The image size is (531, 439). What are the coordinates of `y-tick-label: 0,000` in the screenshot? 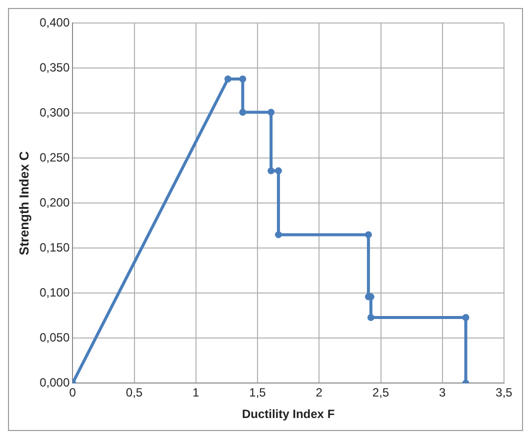 It's located at (55, 383).